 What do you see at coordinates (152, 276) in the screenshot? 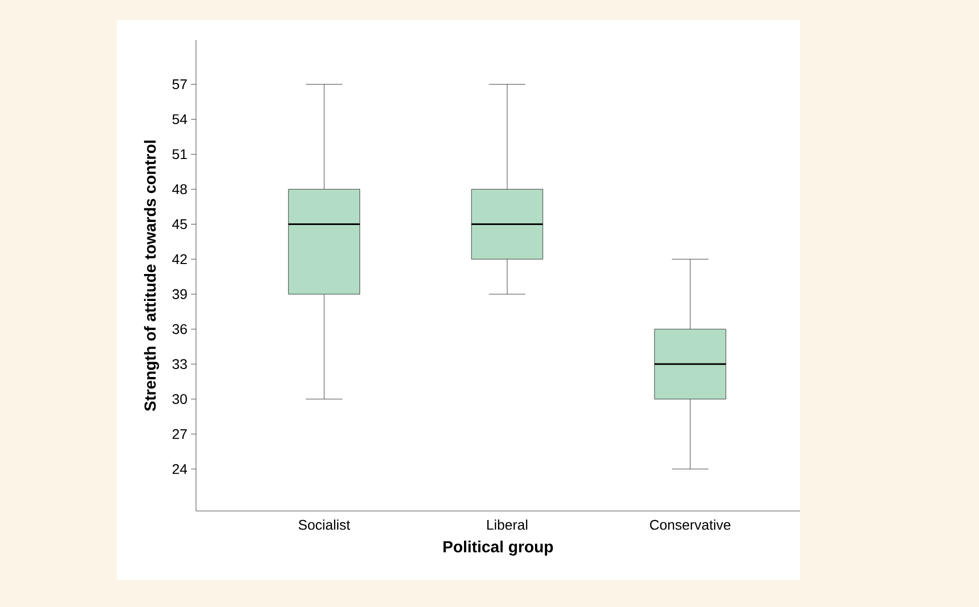
I see `y-axis-title: Strength of attitude towards control` at bounding box center [152, 276].